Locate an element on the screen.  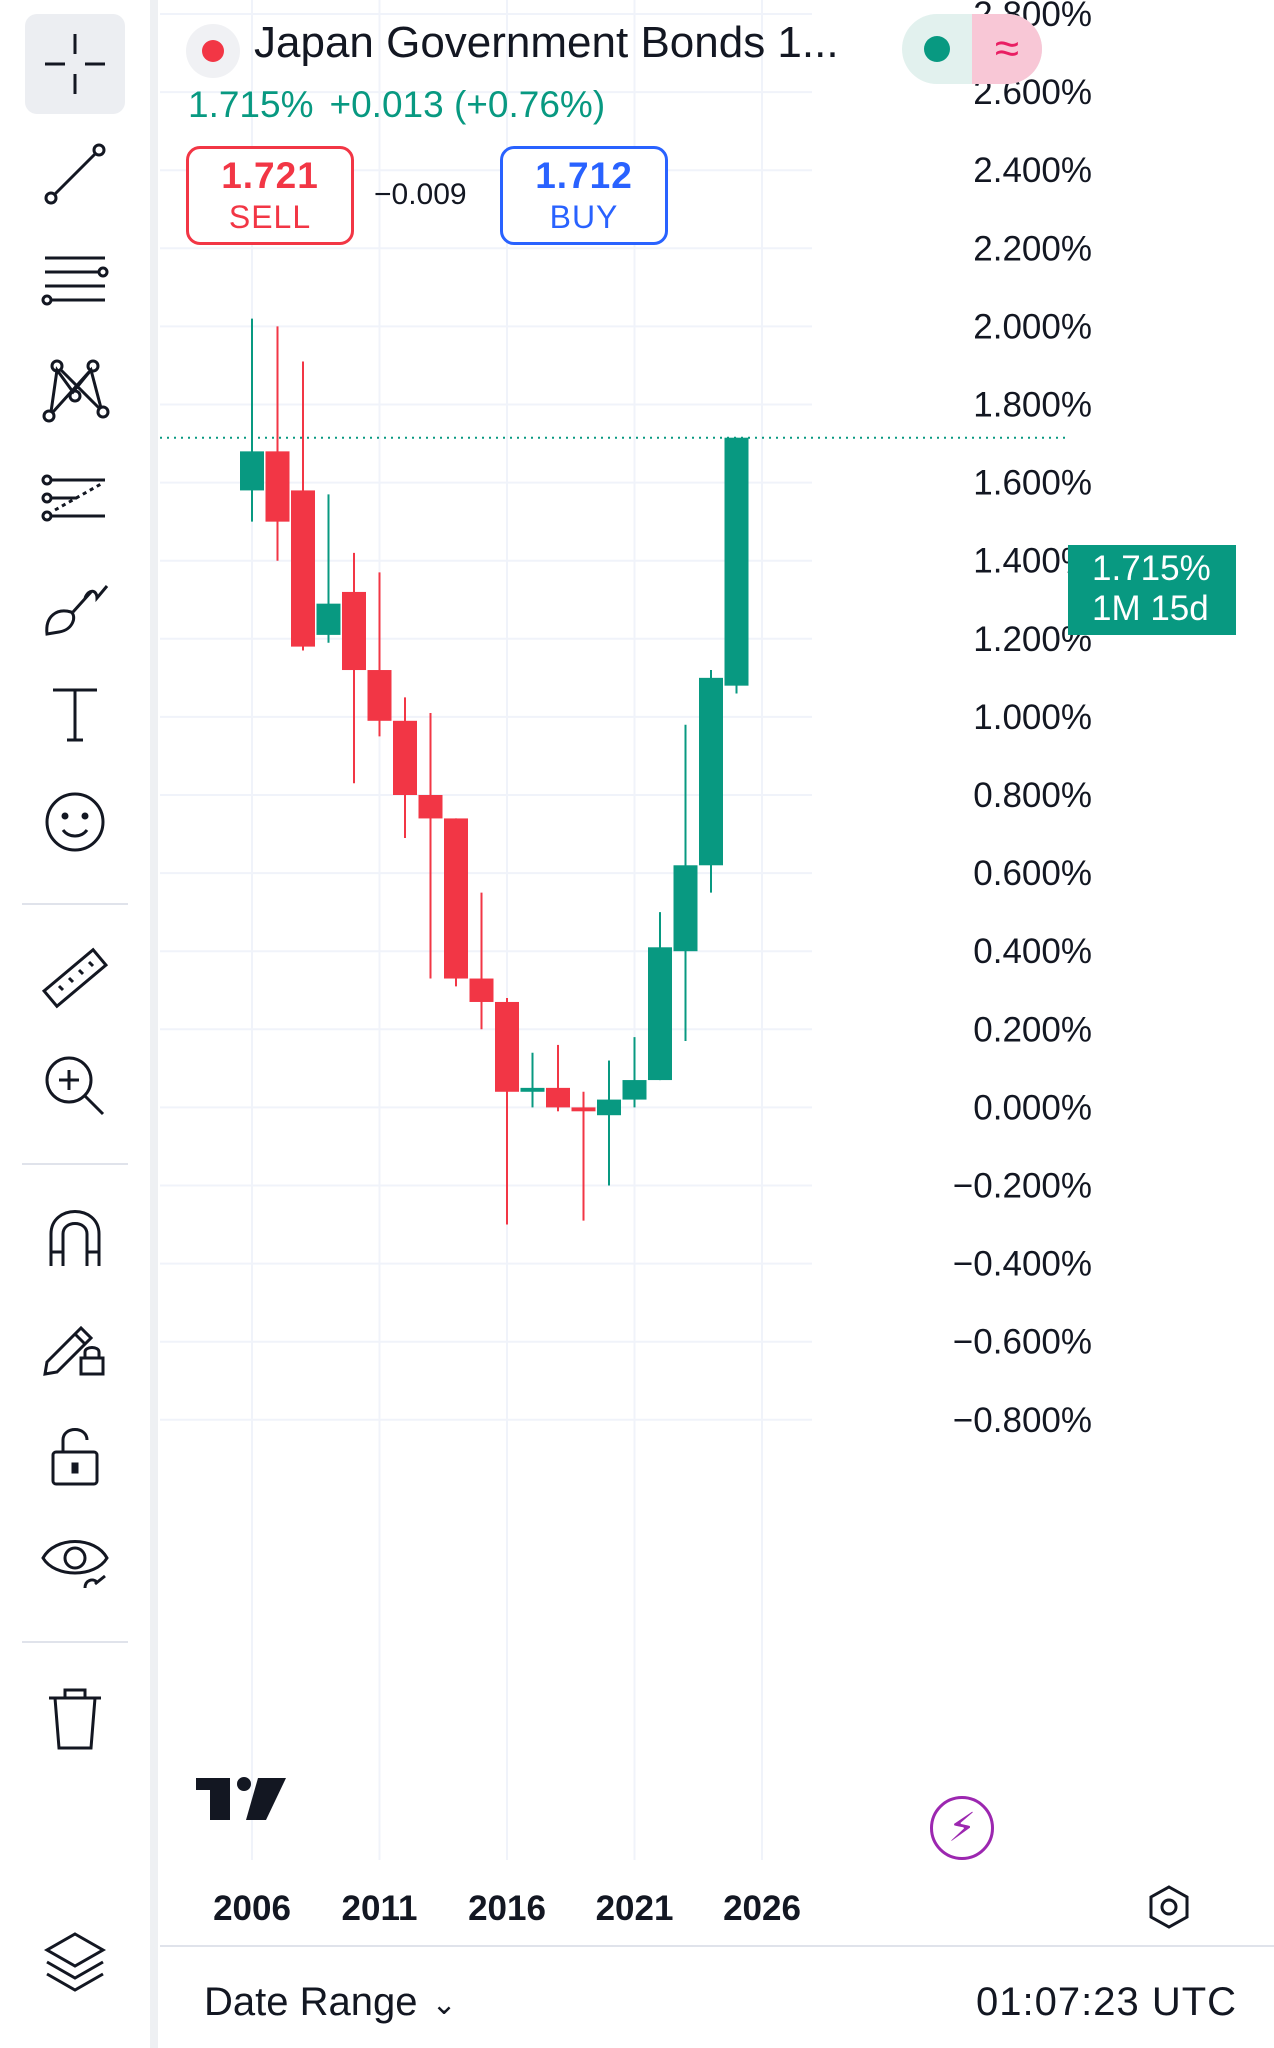
y-tick-label: 2.400% is located at coordinates (1032, 170).